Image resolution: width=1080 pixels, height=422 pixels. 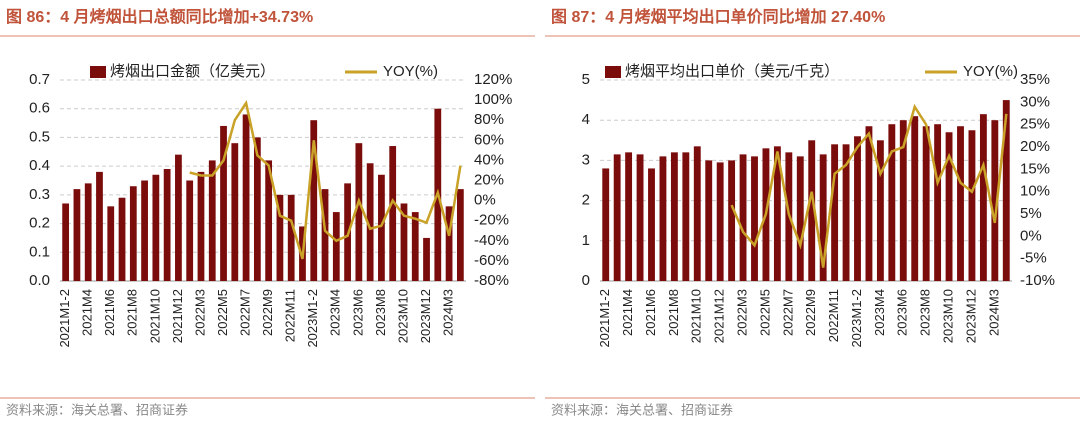 I want to click on y2-tick-label: 0%, so click(x=485, y=200).